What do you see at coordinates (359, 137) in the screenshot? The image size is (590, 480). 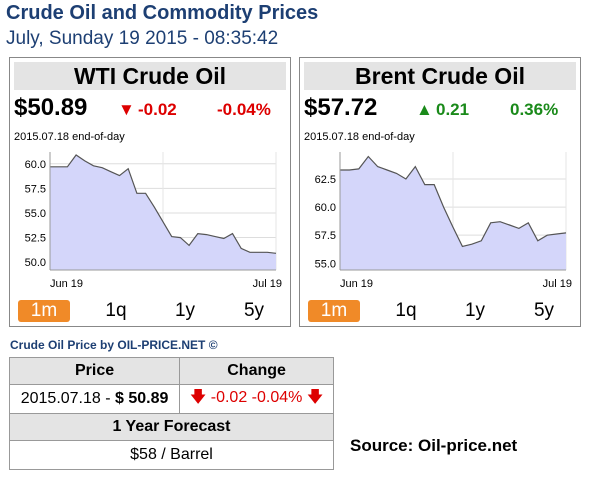 I see `brent-eod-label: 2015.07.18 end-of-day` at bounding box center [359, 137].